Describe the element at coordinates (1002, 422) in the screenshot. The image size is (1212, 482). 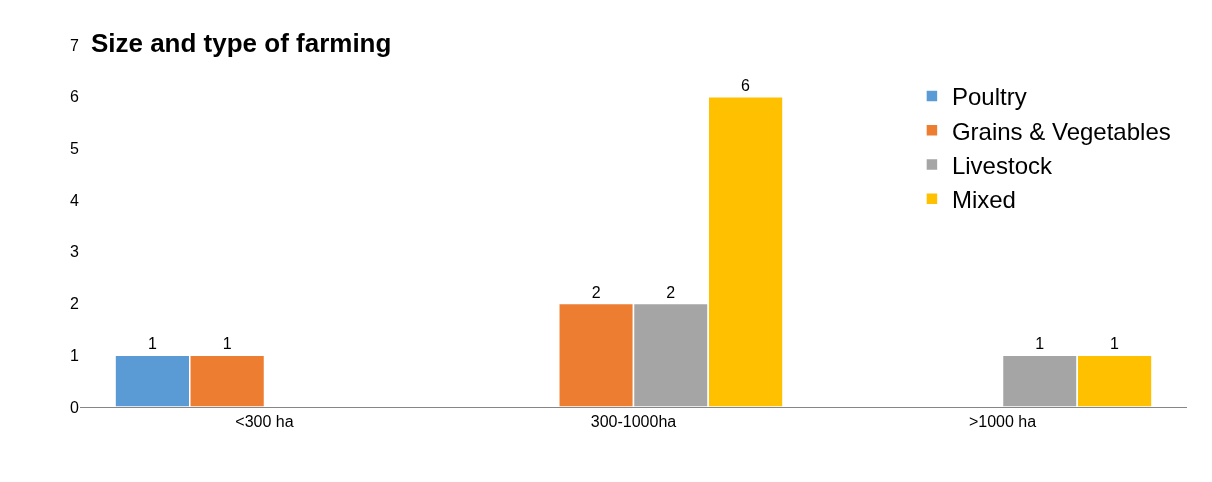
I see `x-tick-label: >1000 ha` at that location.